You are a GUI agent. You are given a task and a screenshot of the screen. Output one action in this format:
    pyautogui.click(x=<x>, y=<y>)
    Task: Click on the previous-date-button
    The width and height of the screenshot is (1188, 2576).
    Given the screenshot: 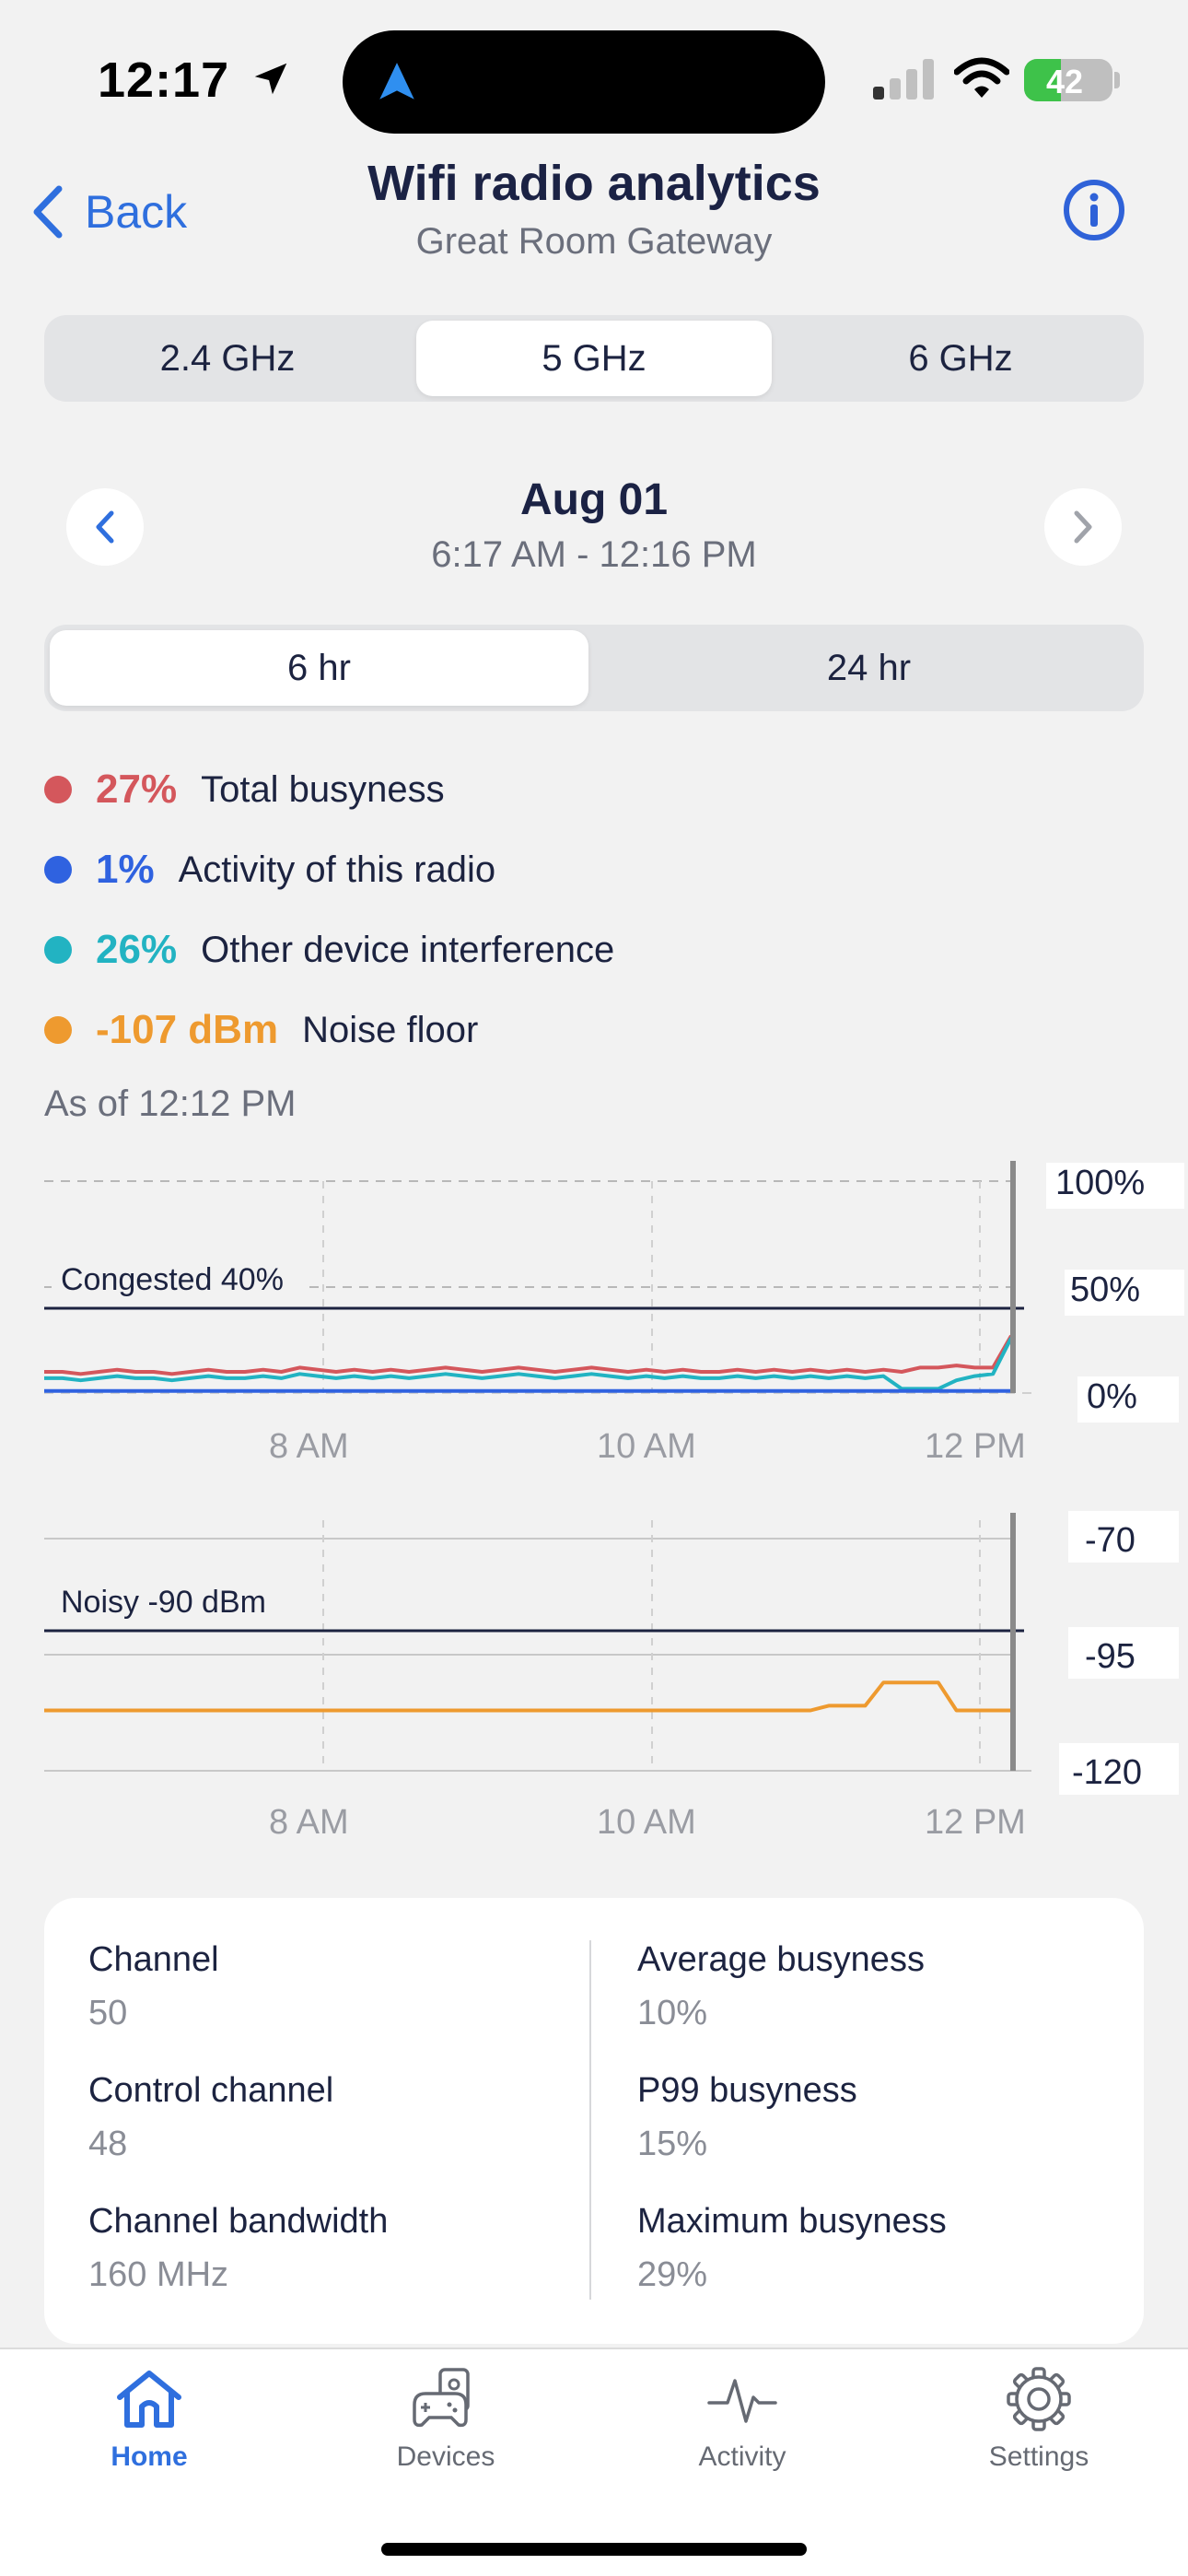 What is the action you would take?
    pyautogui.click(x=105, y=527)
    